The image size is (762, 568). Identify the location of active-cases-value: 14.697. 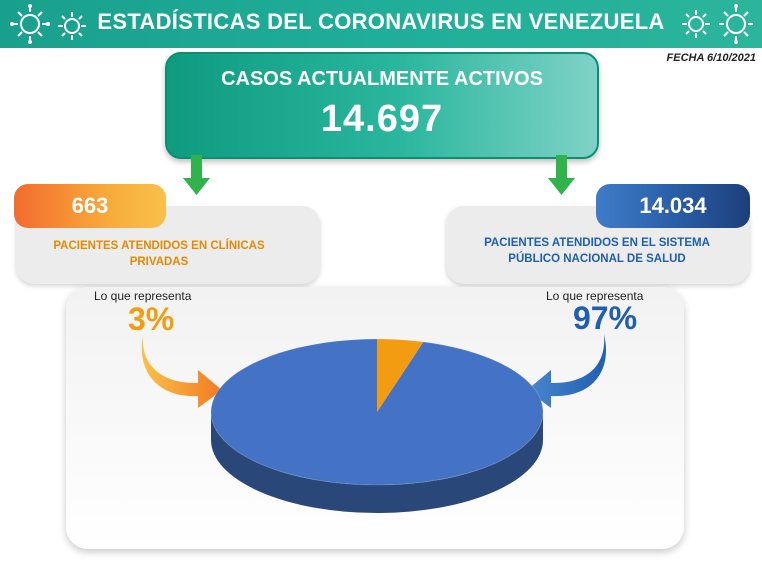
(382, 119).